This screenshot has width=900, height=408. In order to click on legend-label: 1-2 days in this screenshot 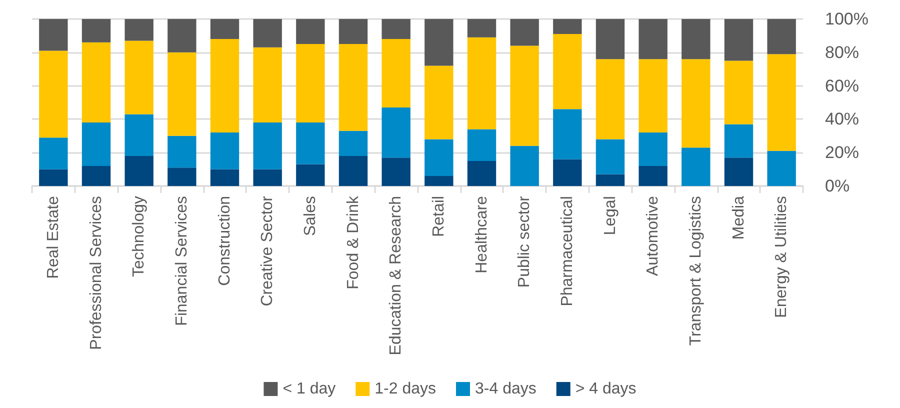, I will do `click(405, 389)`.